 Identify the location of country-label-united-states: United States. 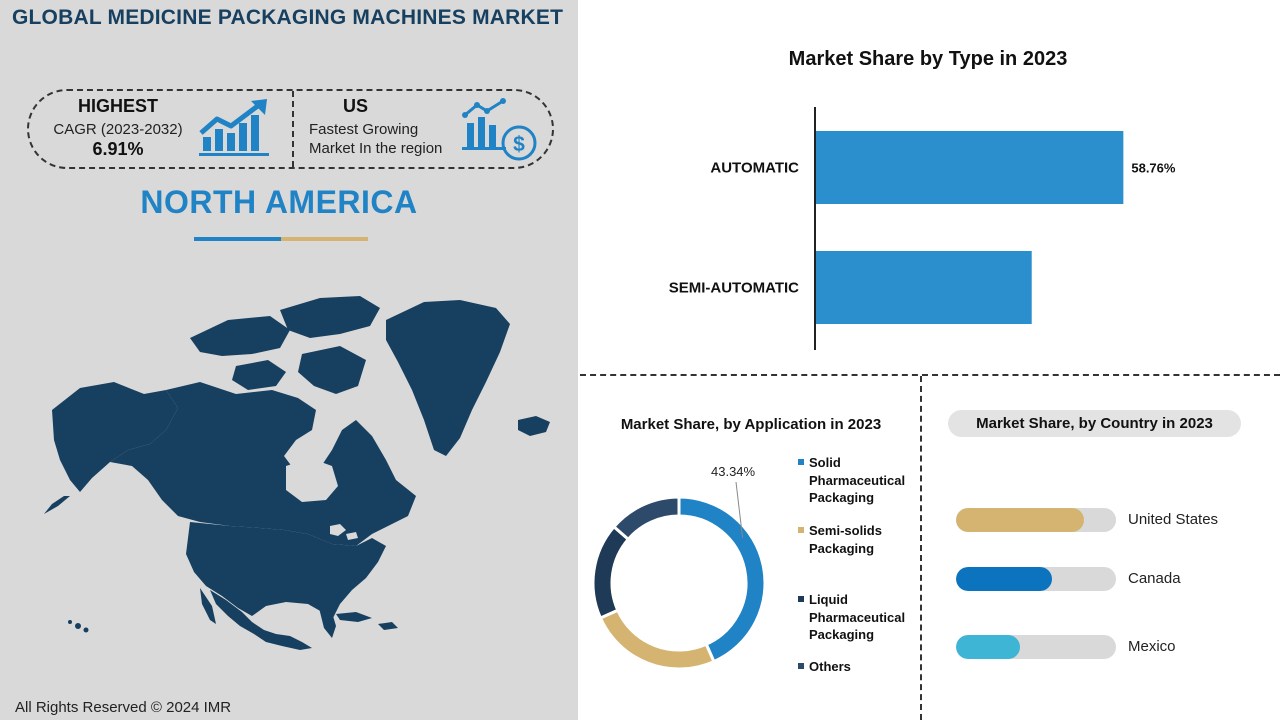
(1173, 519).